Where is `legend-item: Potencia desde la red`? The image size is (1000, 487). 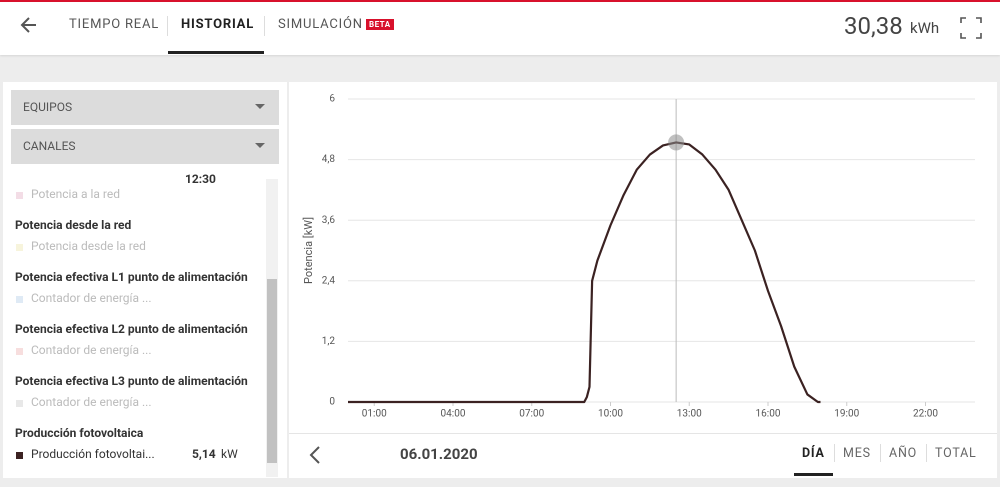 legend-item: Potencia desde la red is located at coordinates (88, 246).